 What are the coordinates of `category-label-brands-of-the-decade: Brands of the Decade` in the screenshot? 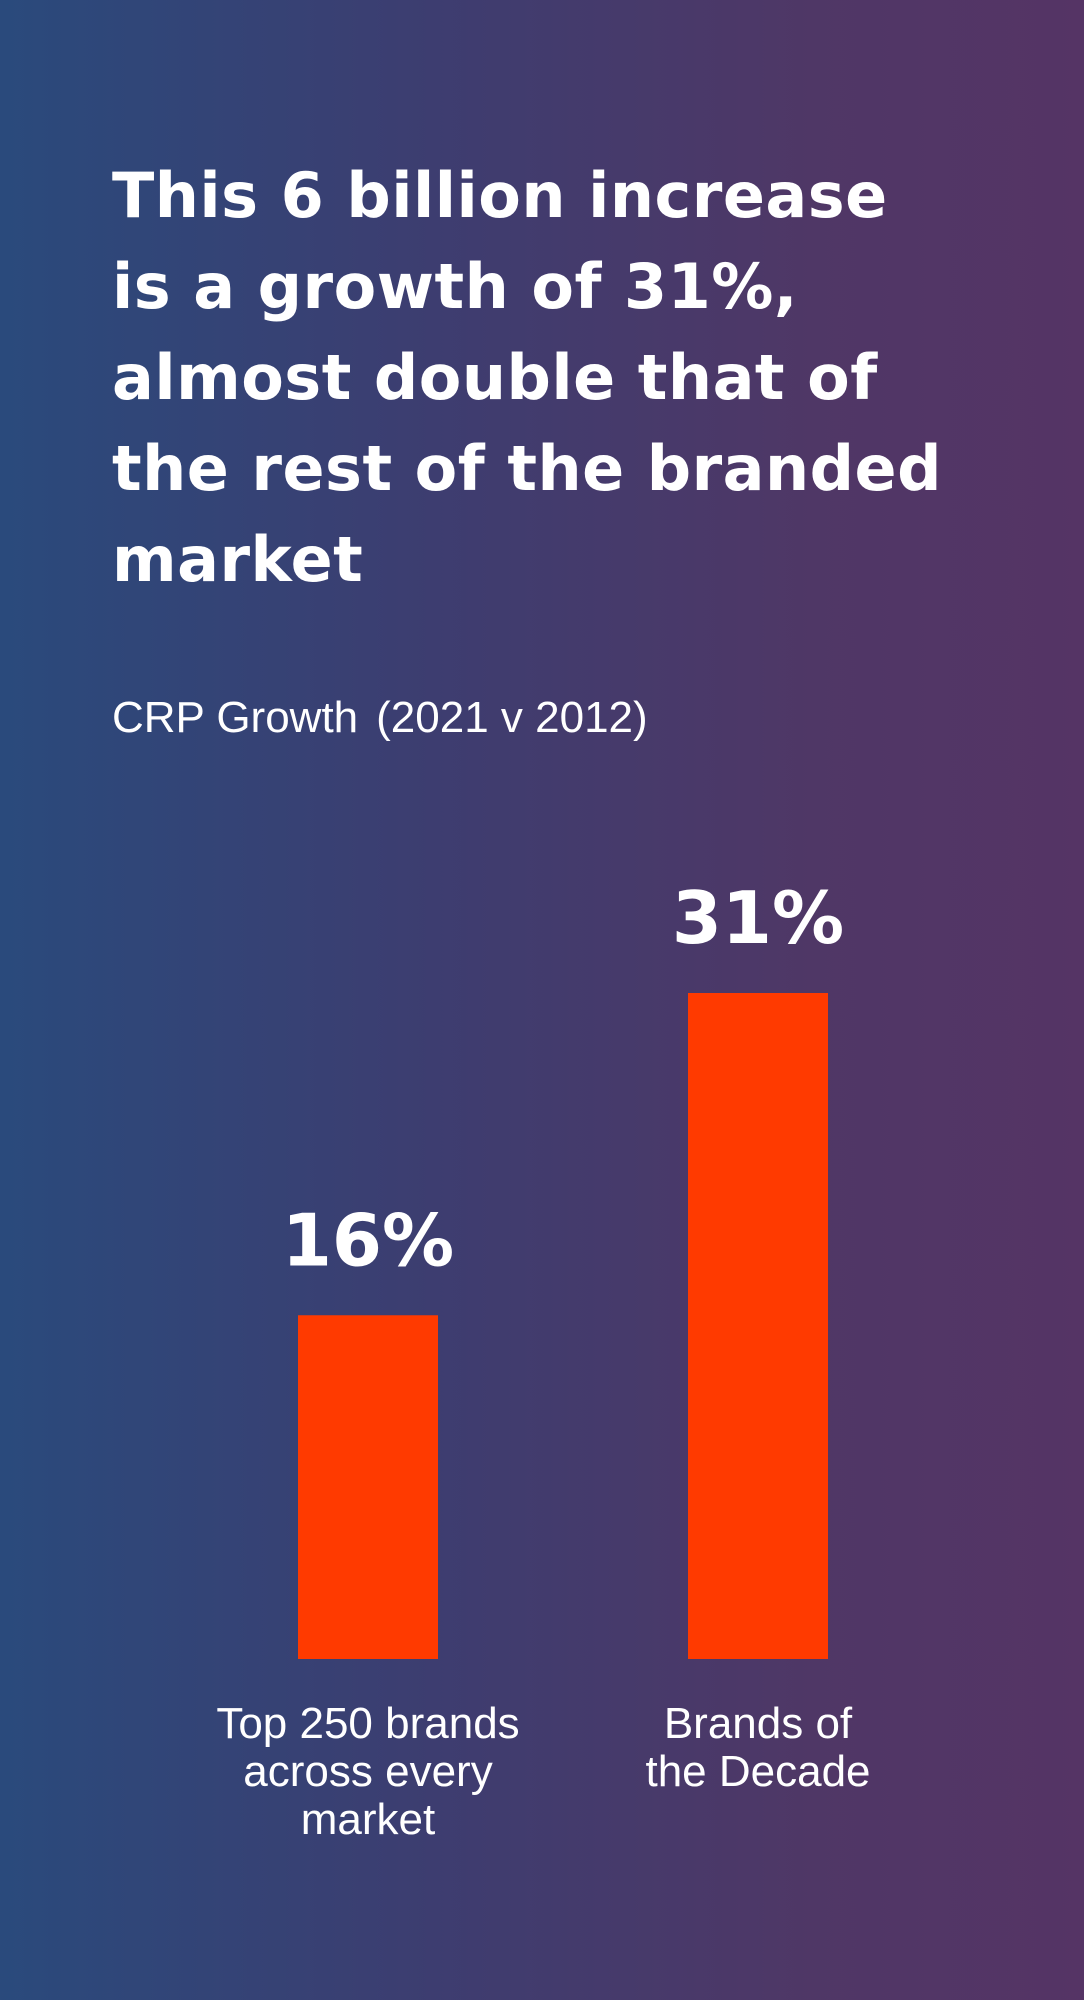 It's located at (758, 1748).